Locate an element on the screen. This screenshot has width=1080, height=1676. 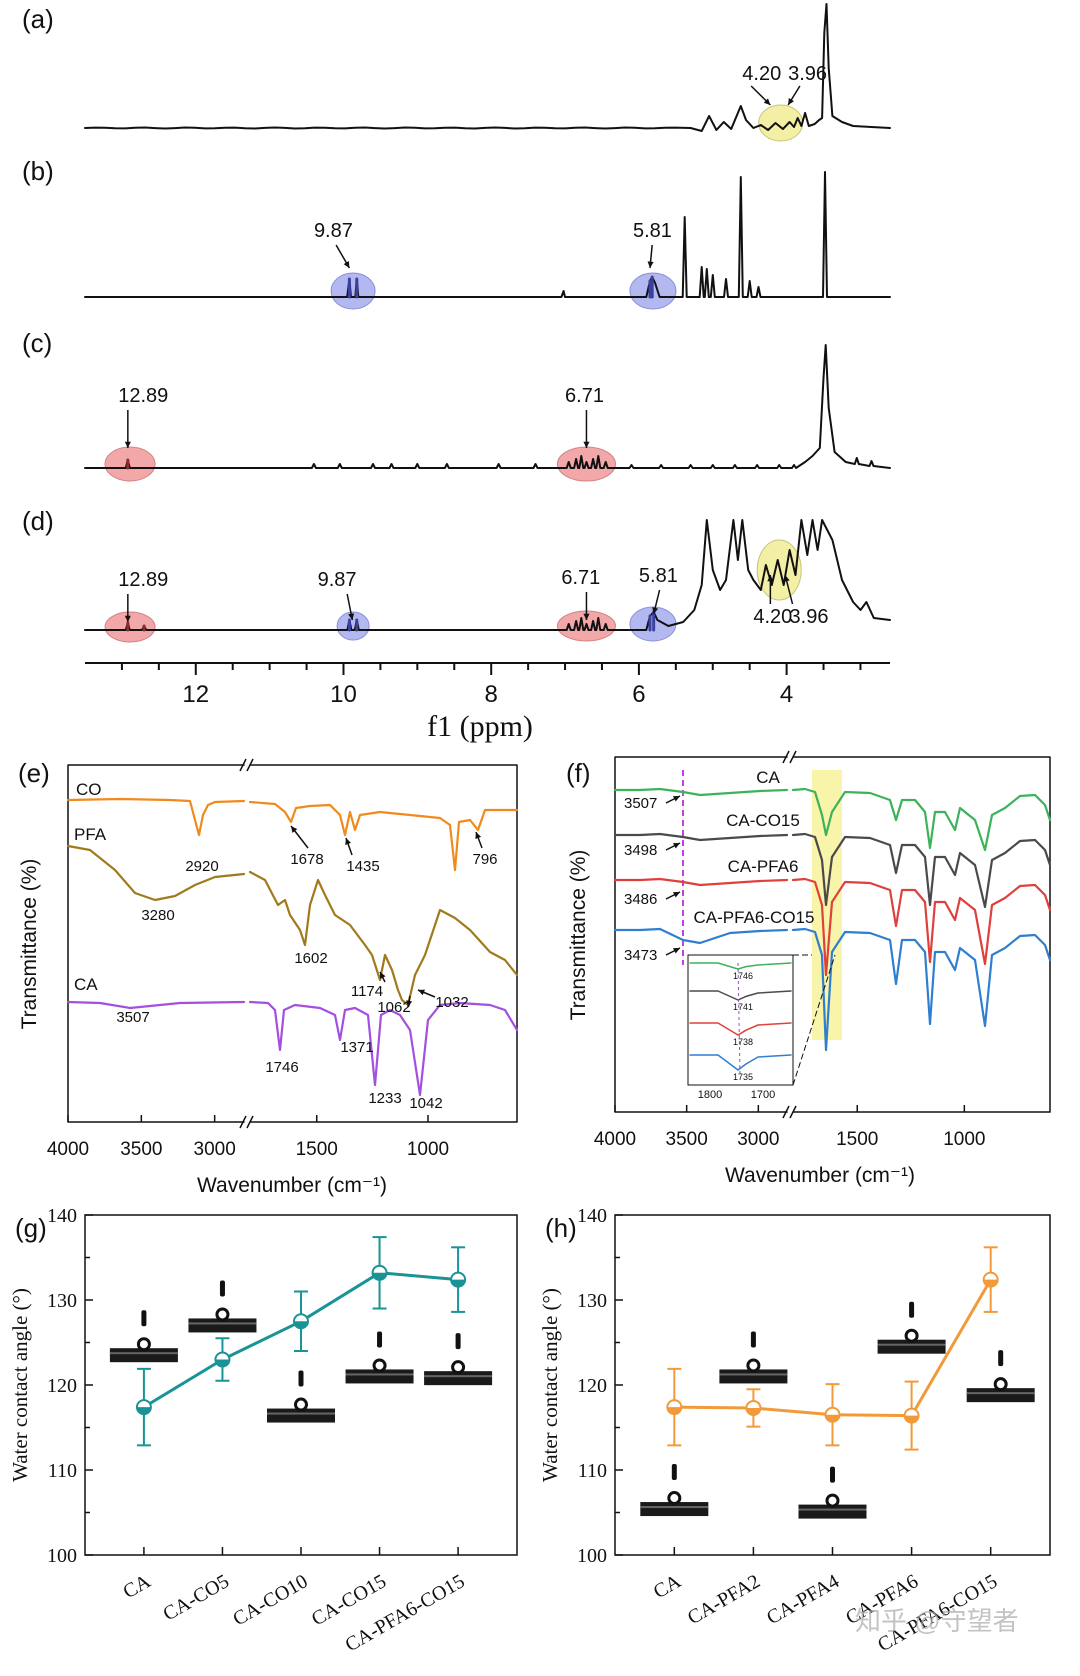
ftir-e-peak-label: 2920 is located at coordinates (201, 866).